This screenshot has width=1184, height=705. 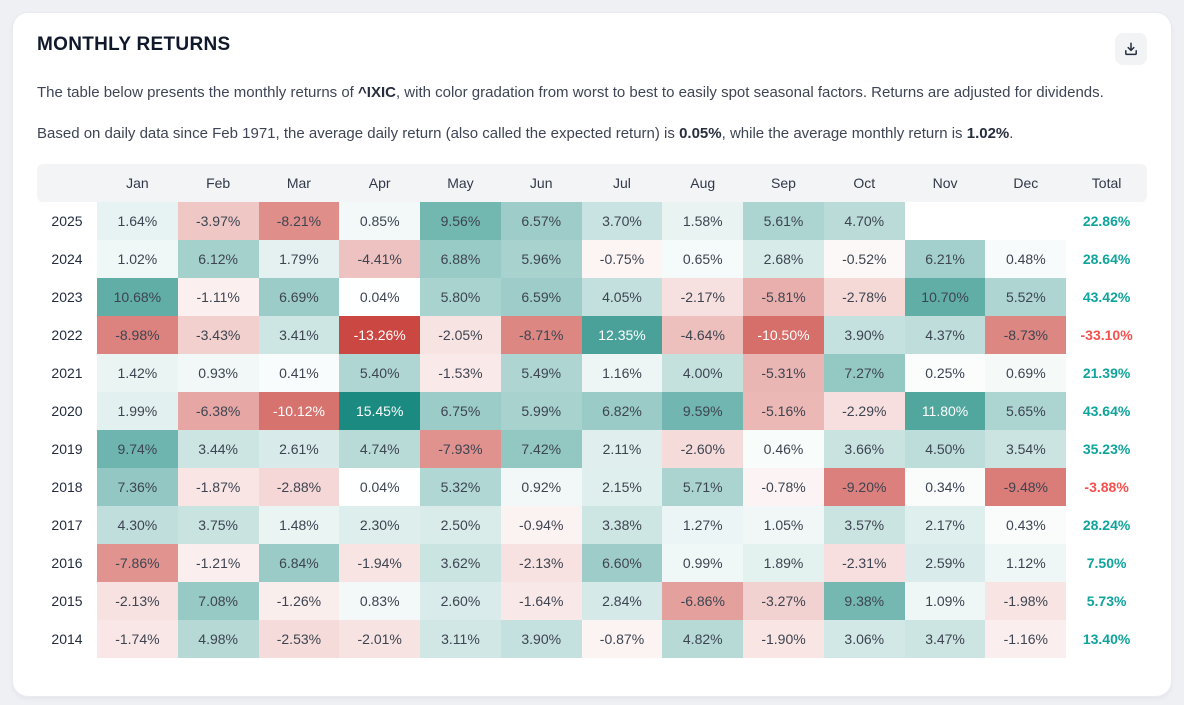 What do you see at coordinates (622, 525) in the screenshot?
I see `return-cell: 3.38%` at bounding box center [622, 525].